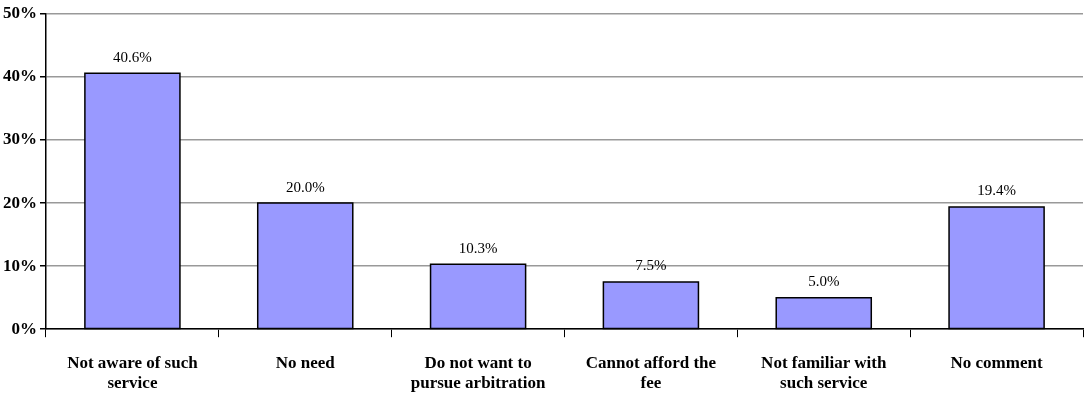 This screenshot has height=412, width=1085. What do you see at coordinates (996, 190) in the screenshot?
I see `data-label: 19.4%` at bounding box center [996, 190].